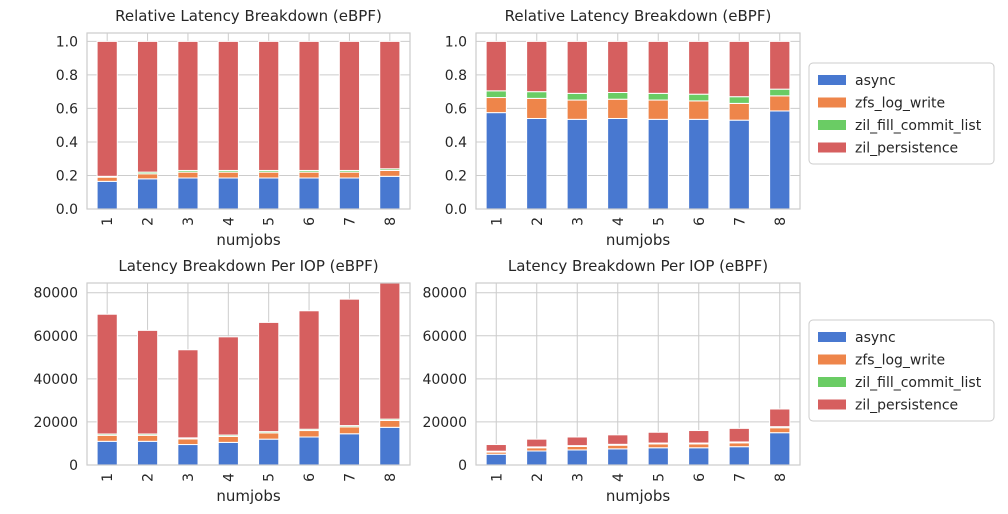 This screenshot has height=514, width=1008. I want to click on x-tick-label: 4, so click(229, 221).